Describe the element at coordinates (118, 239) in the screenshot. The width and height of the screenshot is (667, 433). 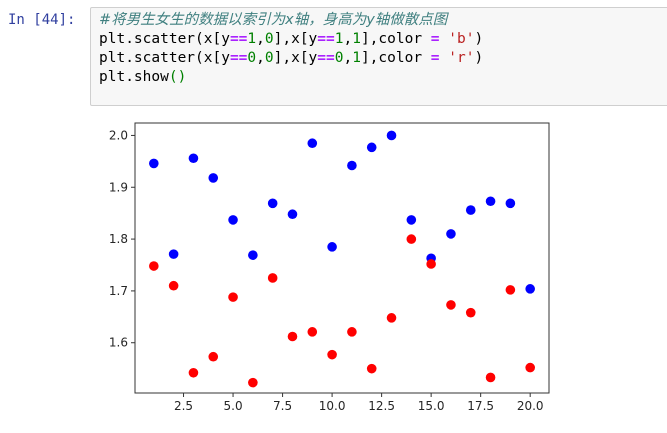
I see `y-tick-label: 1.8` at that location.